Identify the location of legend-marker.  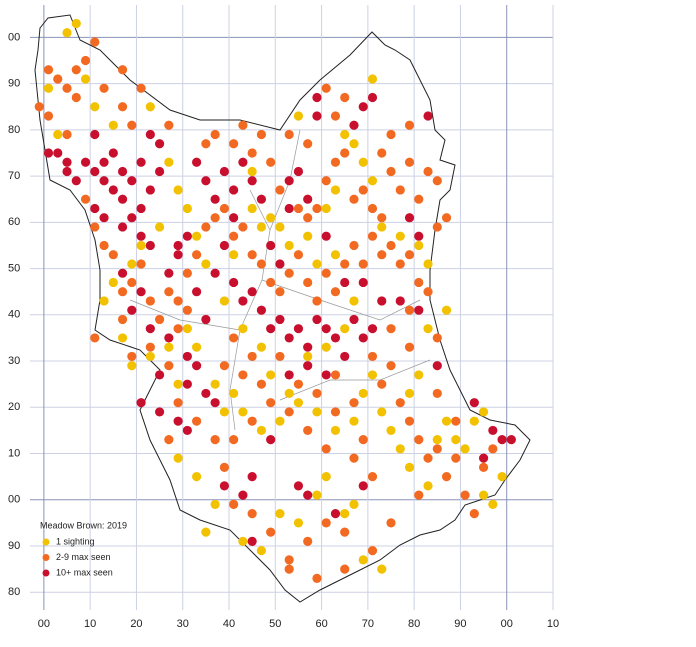
(46, 573).